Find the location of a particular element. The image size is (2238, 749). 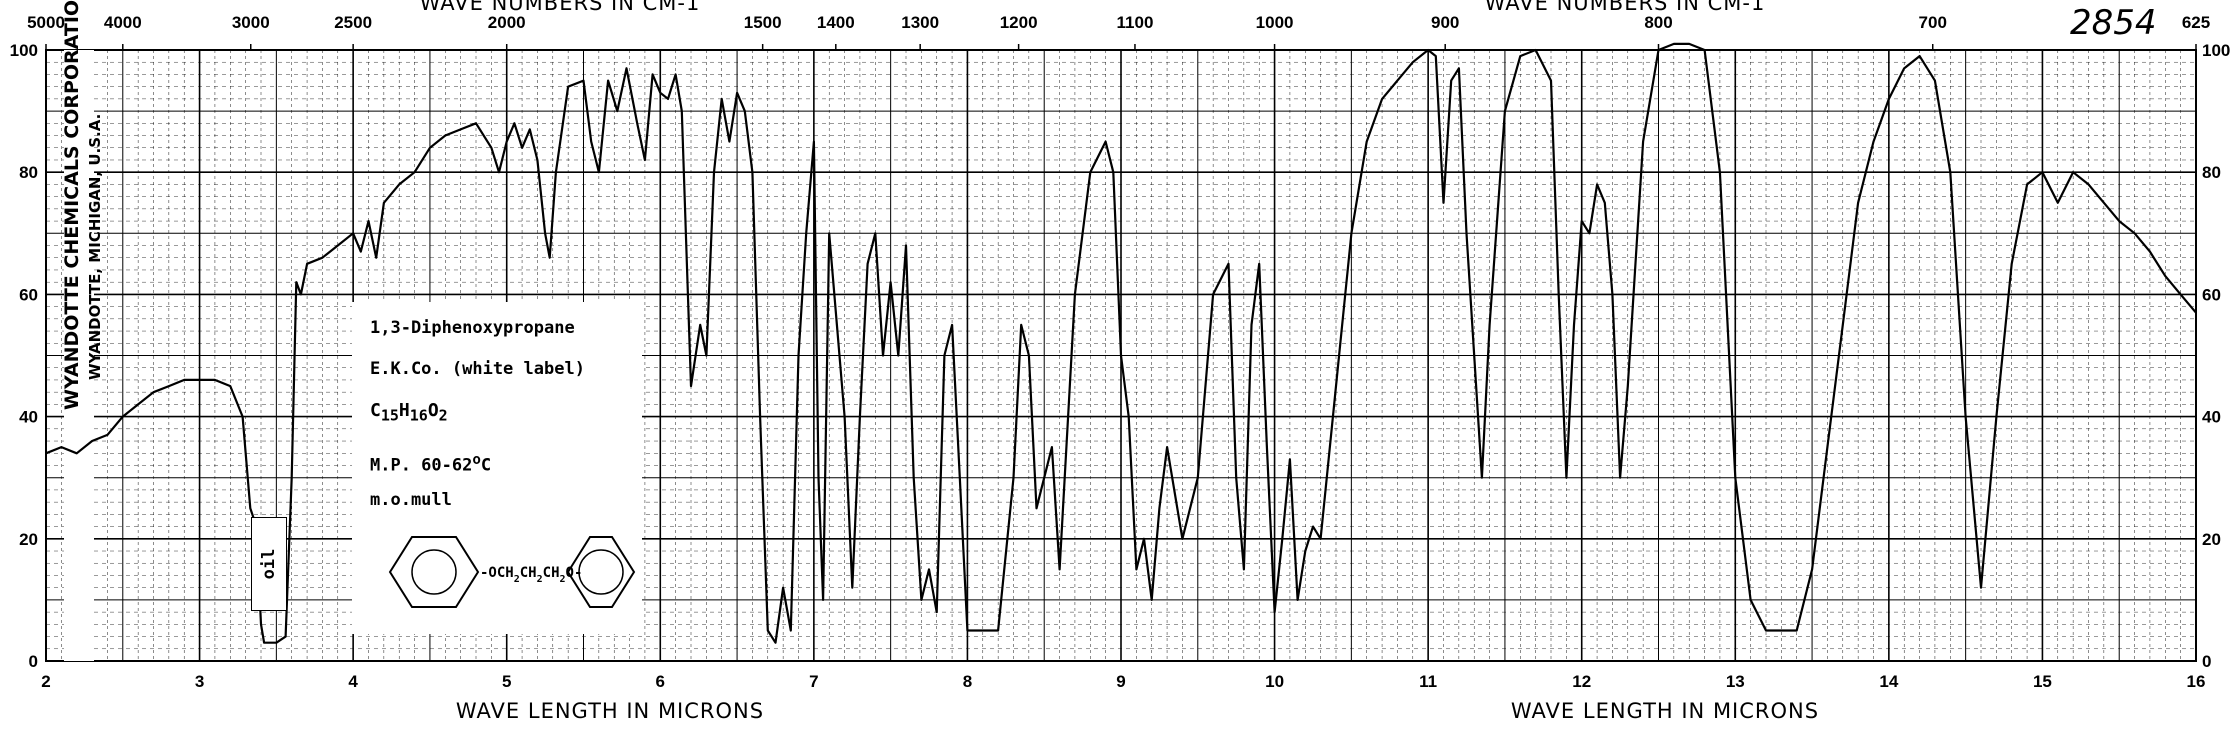

top-tick-label: 900 is located at coordinates (1445, 22).